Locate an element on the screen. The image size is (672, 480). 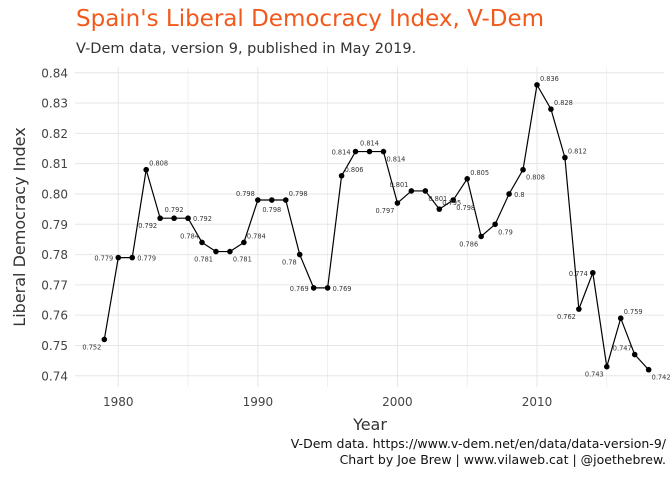
y-tick-label: 0.75 is located at coordinates (54, 346).